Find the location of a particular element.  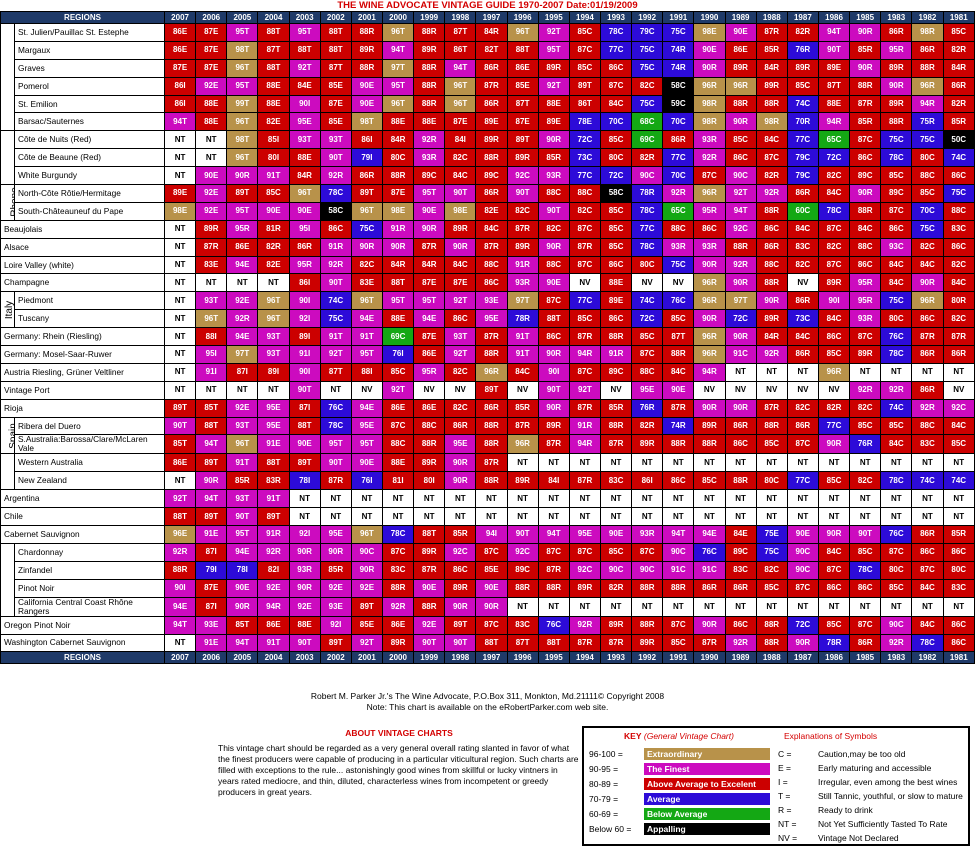

key-entry: 70-79 = Average is located at coordinates (679, 799).